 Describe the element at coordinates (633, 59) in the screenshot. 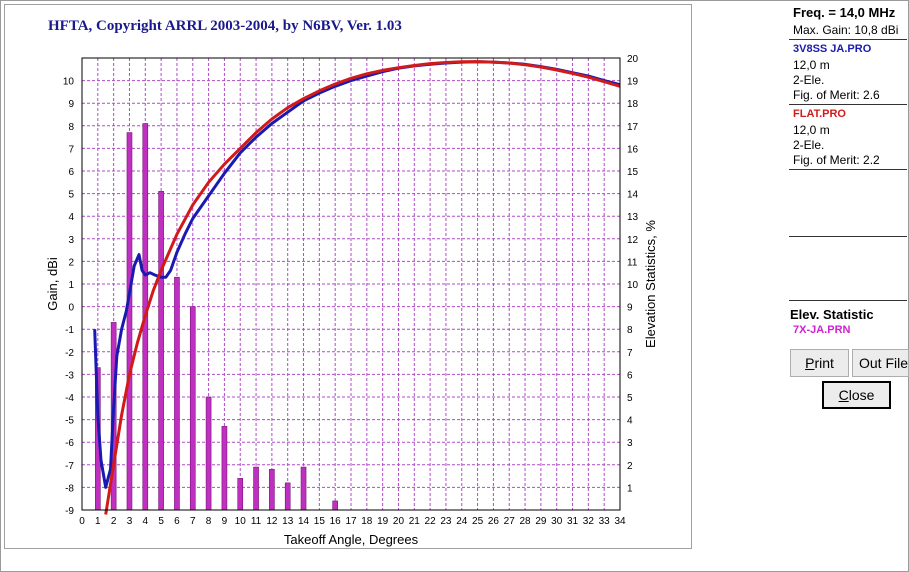

I see `y2-tick-label: 20` at that location.